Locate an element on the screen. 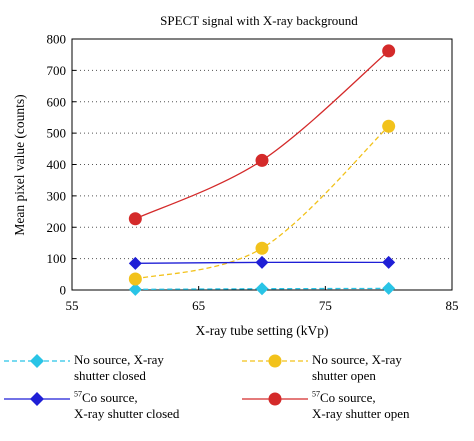 The width and height of the screenshot is (474, 441). y-tick-label: 300 is located at coordinates (57, 195).